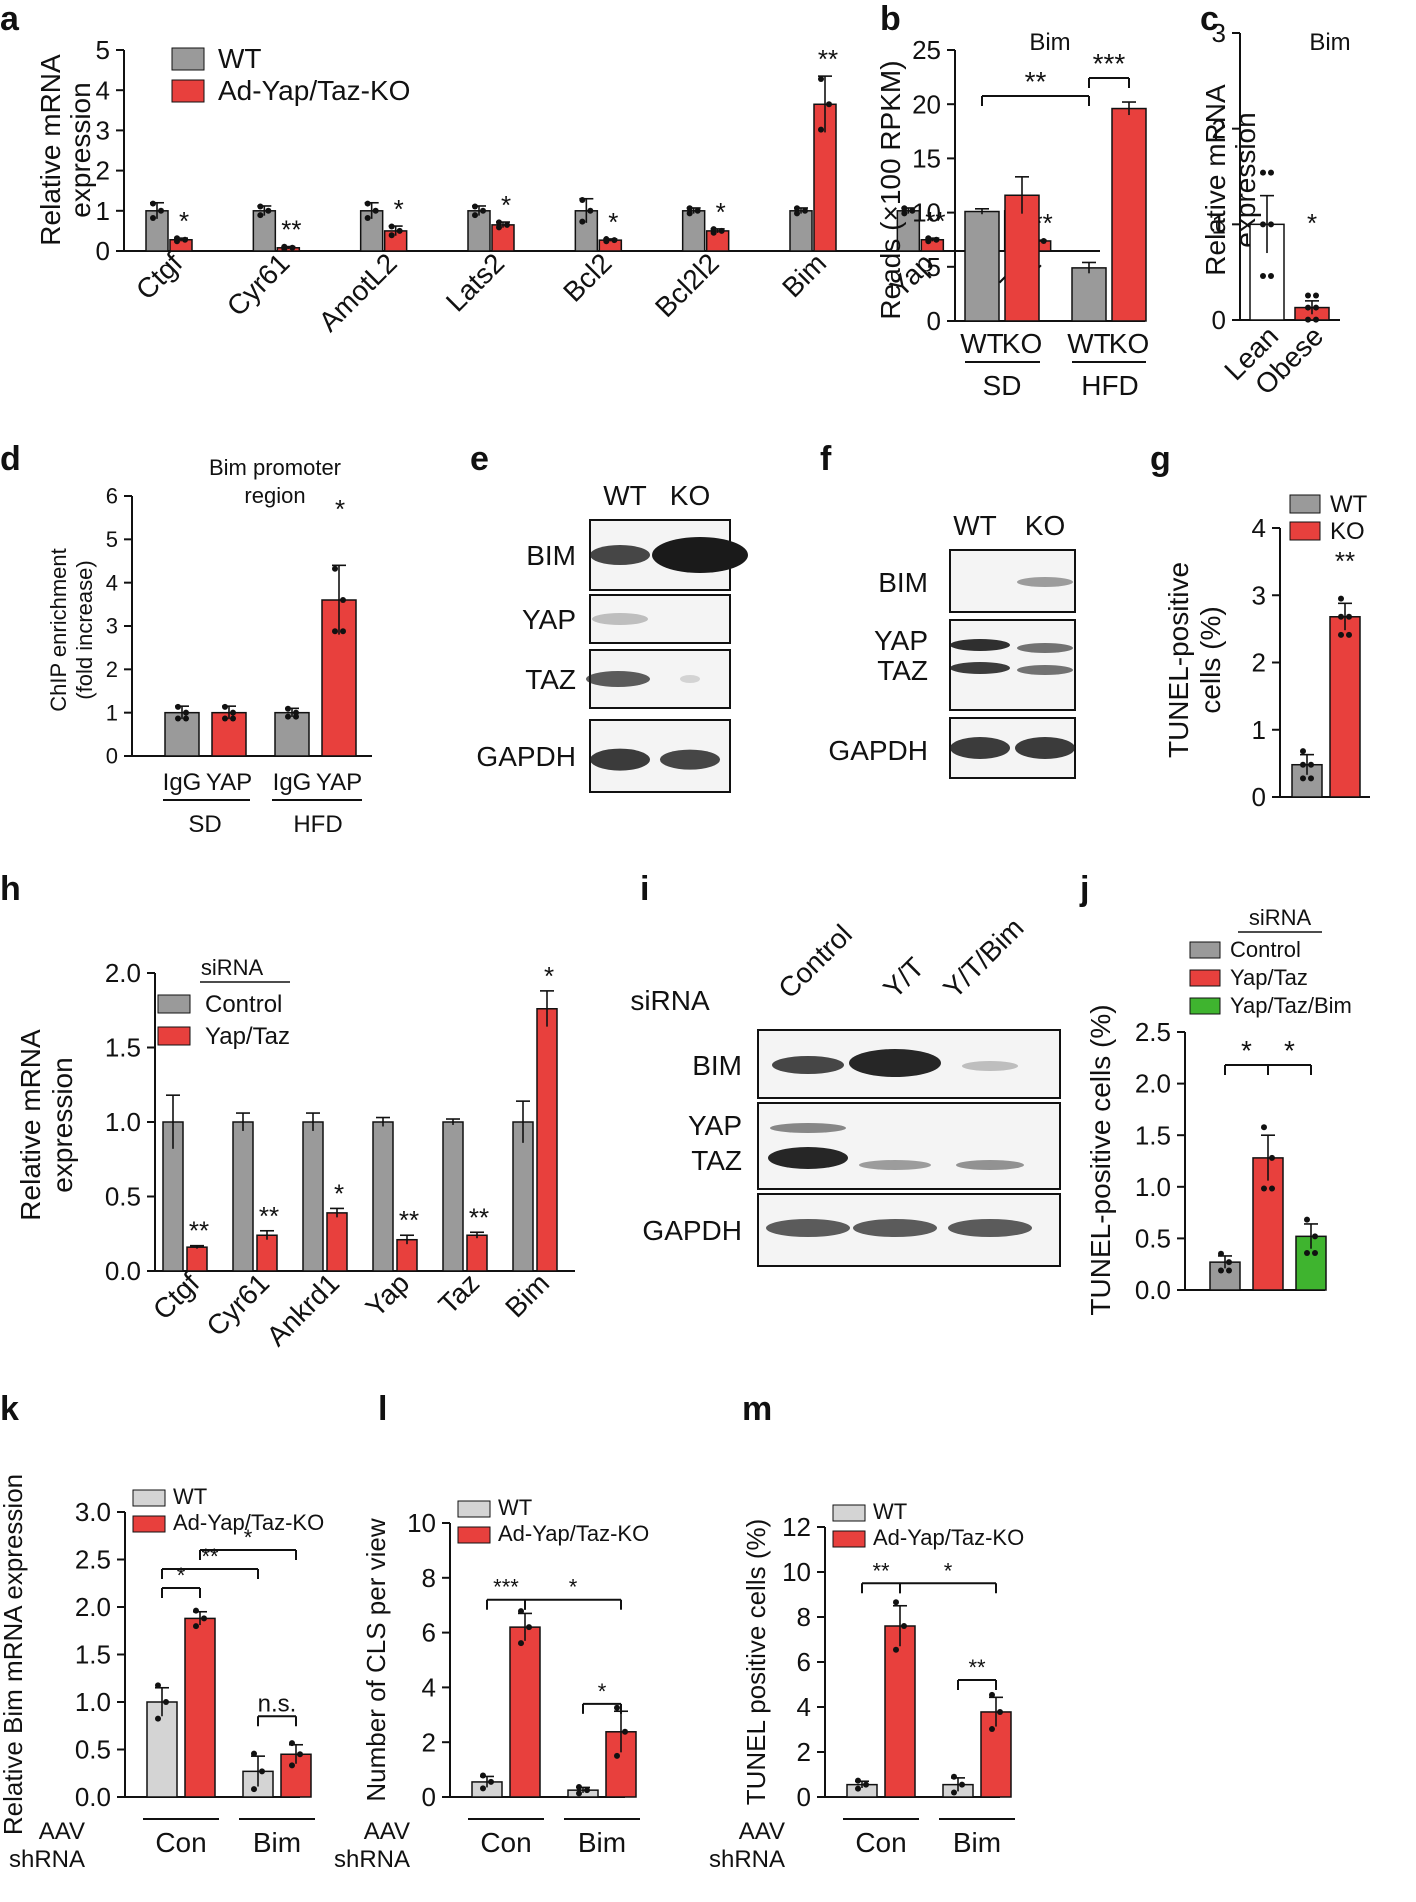 This screenshot has height=1902, width=1416. Describe the element at coordinates (474, 1509) in the screenshot. I see `l-legend-wt-swatch` at that location.